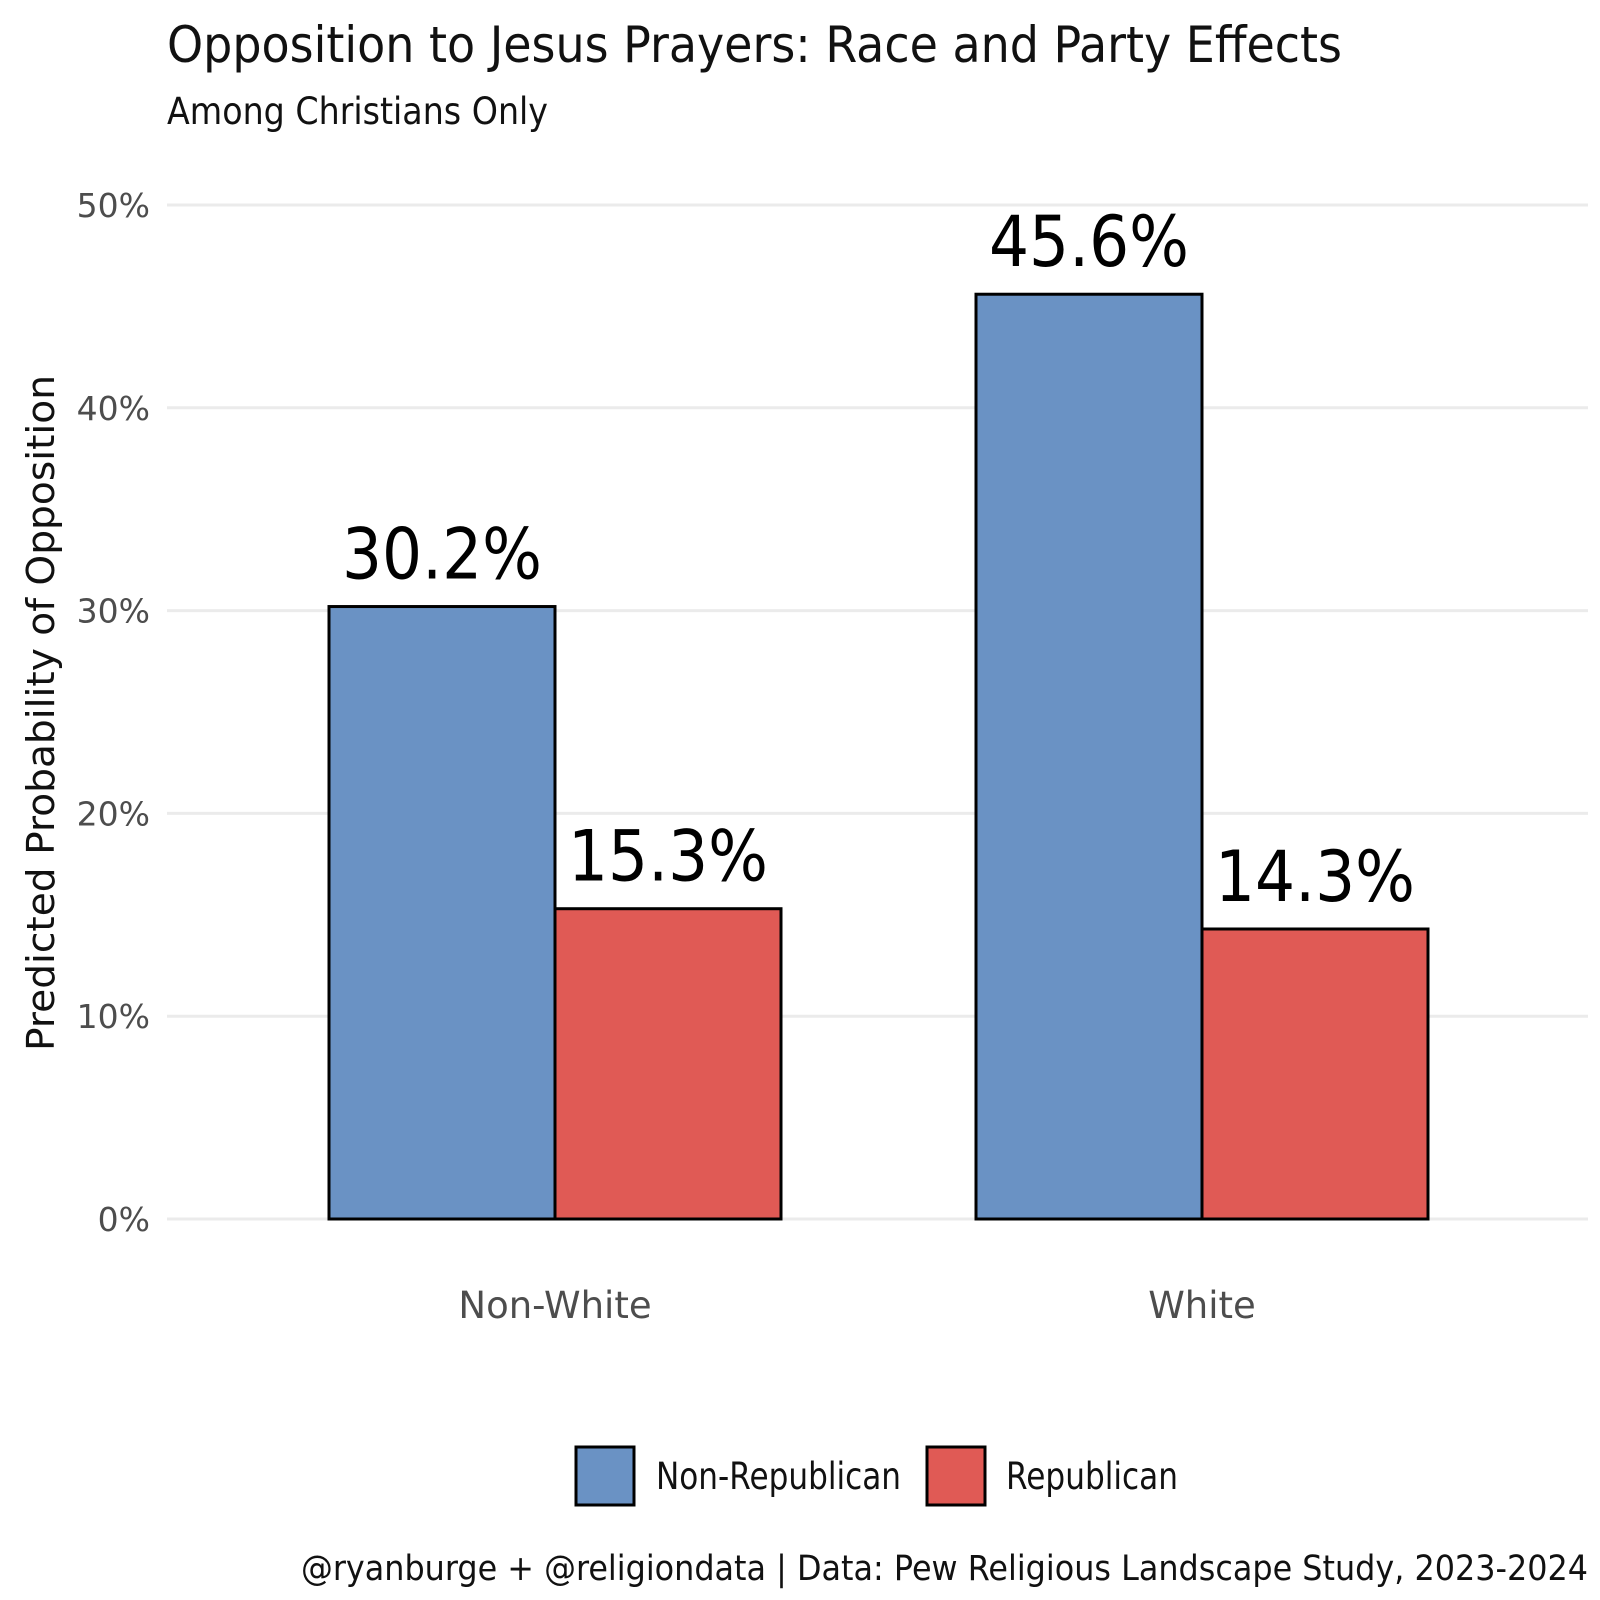 The image size is (1600, 1600). What do you see at coordinates (1092, 1476) in the screenshot?
I see `legend-label-republican: Republican` at bounding box center [1092, 1476].